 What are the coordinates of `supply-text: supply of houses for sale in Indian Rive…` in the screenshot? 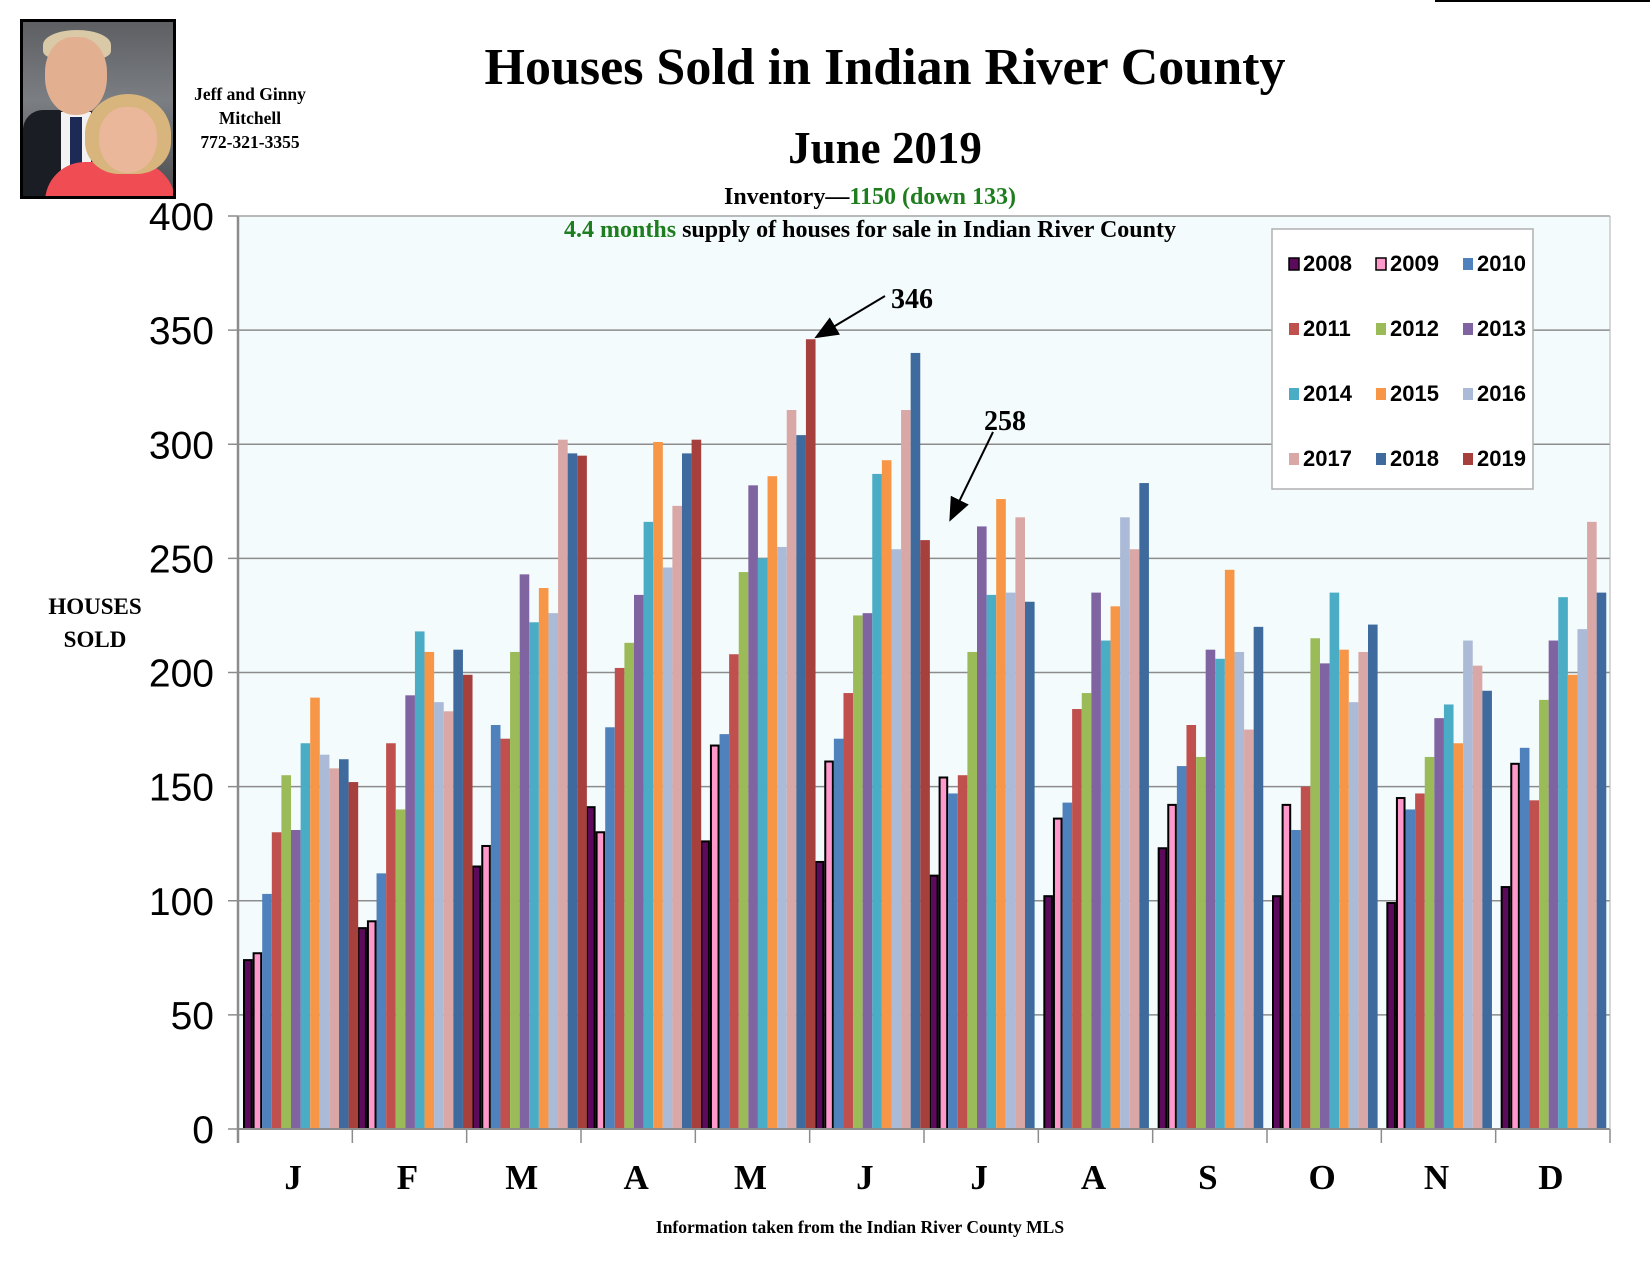 It's located at (926, 230).